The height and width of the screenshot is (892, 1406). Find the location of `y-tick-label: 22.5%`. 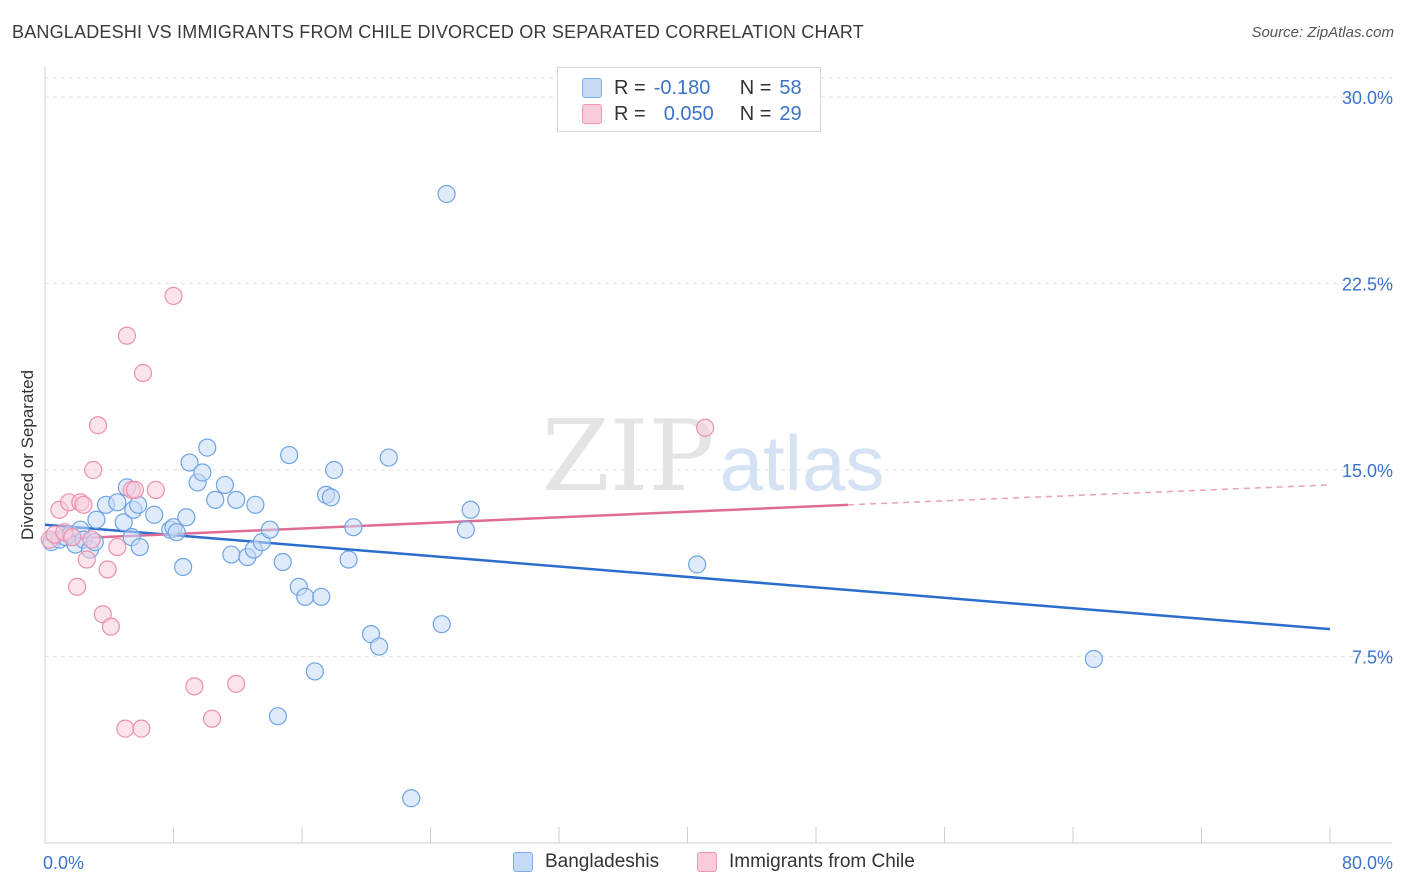

y-tick-label: 22.5% is located at coordinates (1367, 285).